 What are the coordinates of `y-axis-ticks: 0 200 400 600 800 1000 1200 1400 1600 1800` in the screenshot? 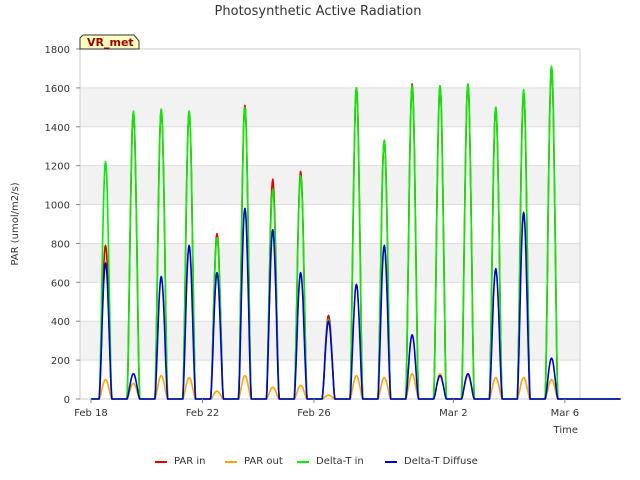 It's located at (62, 225).